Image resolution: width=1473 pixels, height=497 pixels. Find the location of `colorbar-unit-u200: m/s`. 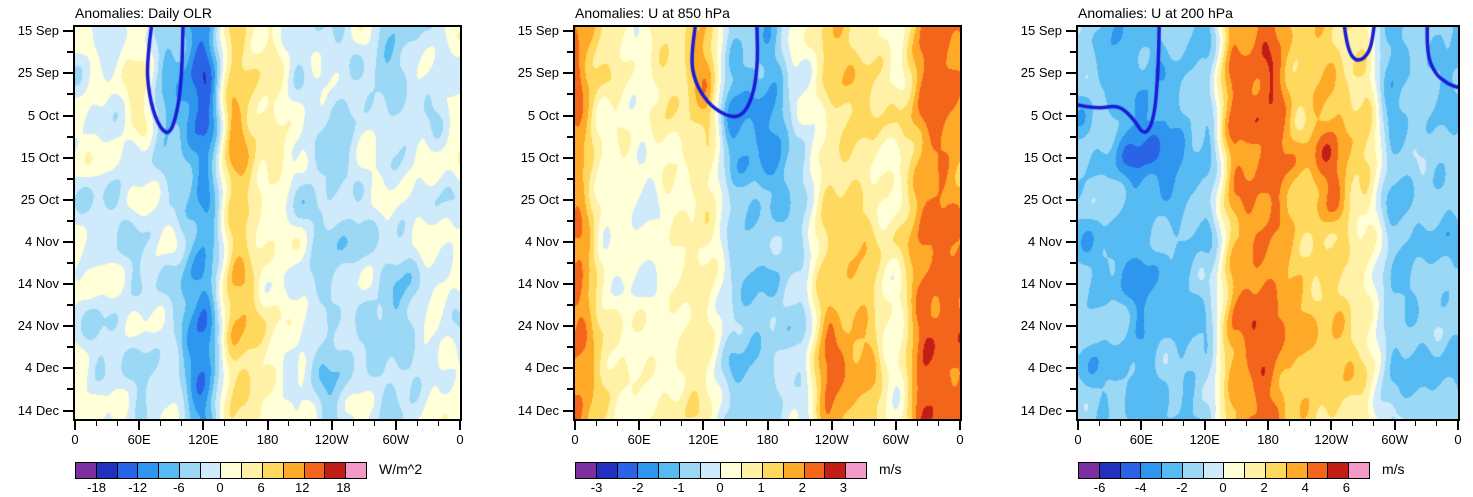

colorbar-unit-u200: m/s is located at coordinates (1393, 469).